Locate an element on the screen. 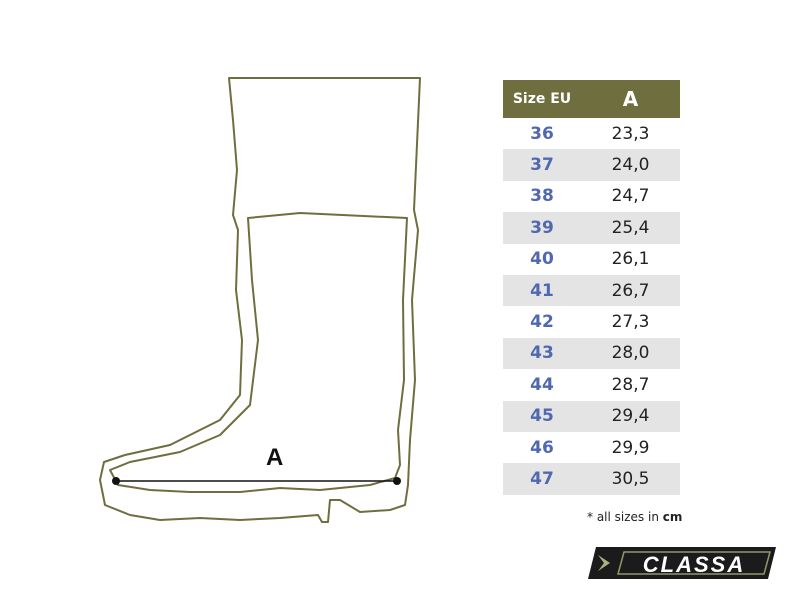 Image resolution: width=800 pixels, height=600 pixels. size-cell: 37 is located at coordinates (542, 165).